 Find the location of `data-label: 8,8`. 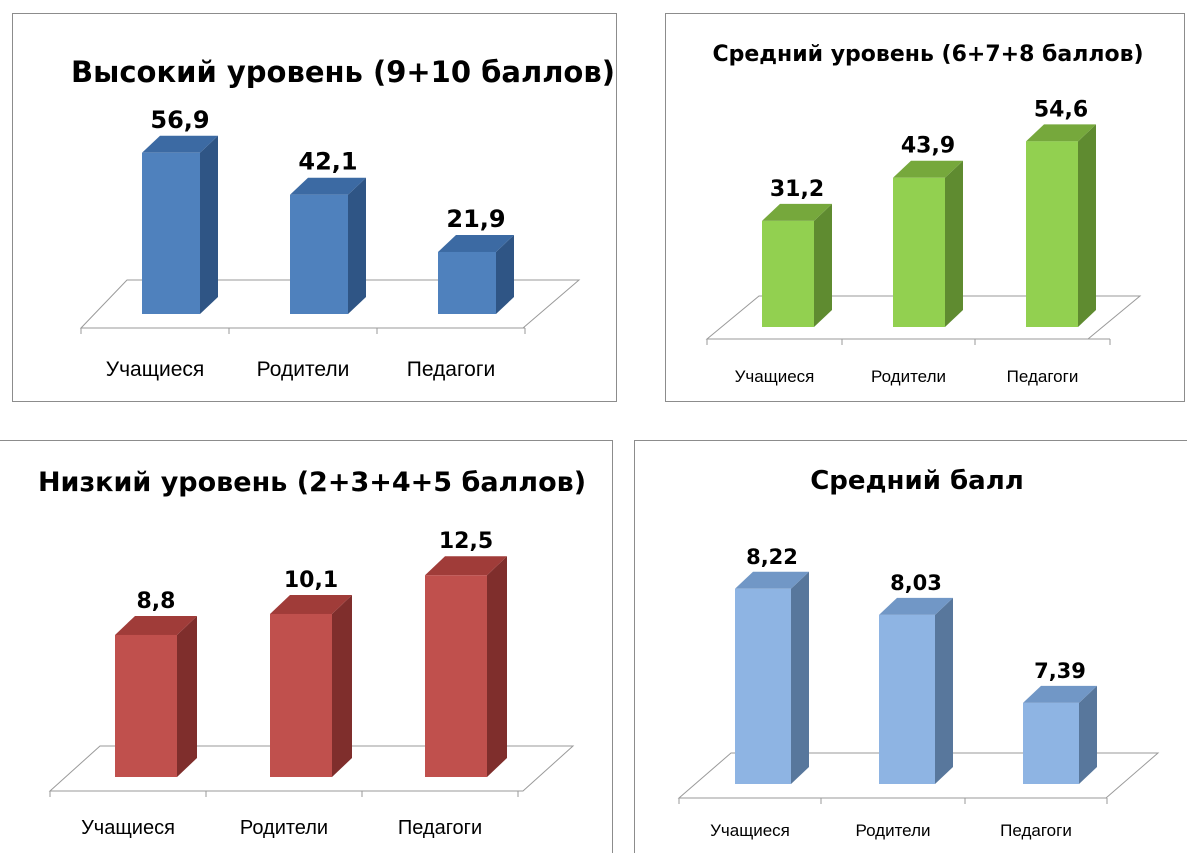

data-label: 8,8 is located at coordinates (156, 601).